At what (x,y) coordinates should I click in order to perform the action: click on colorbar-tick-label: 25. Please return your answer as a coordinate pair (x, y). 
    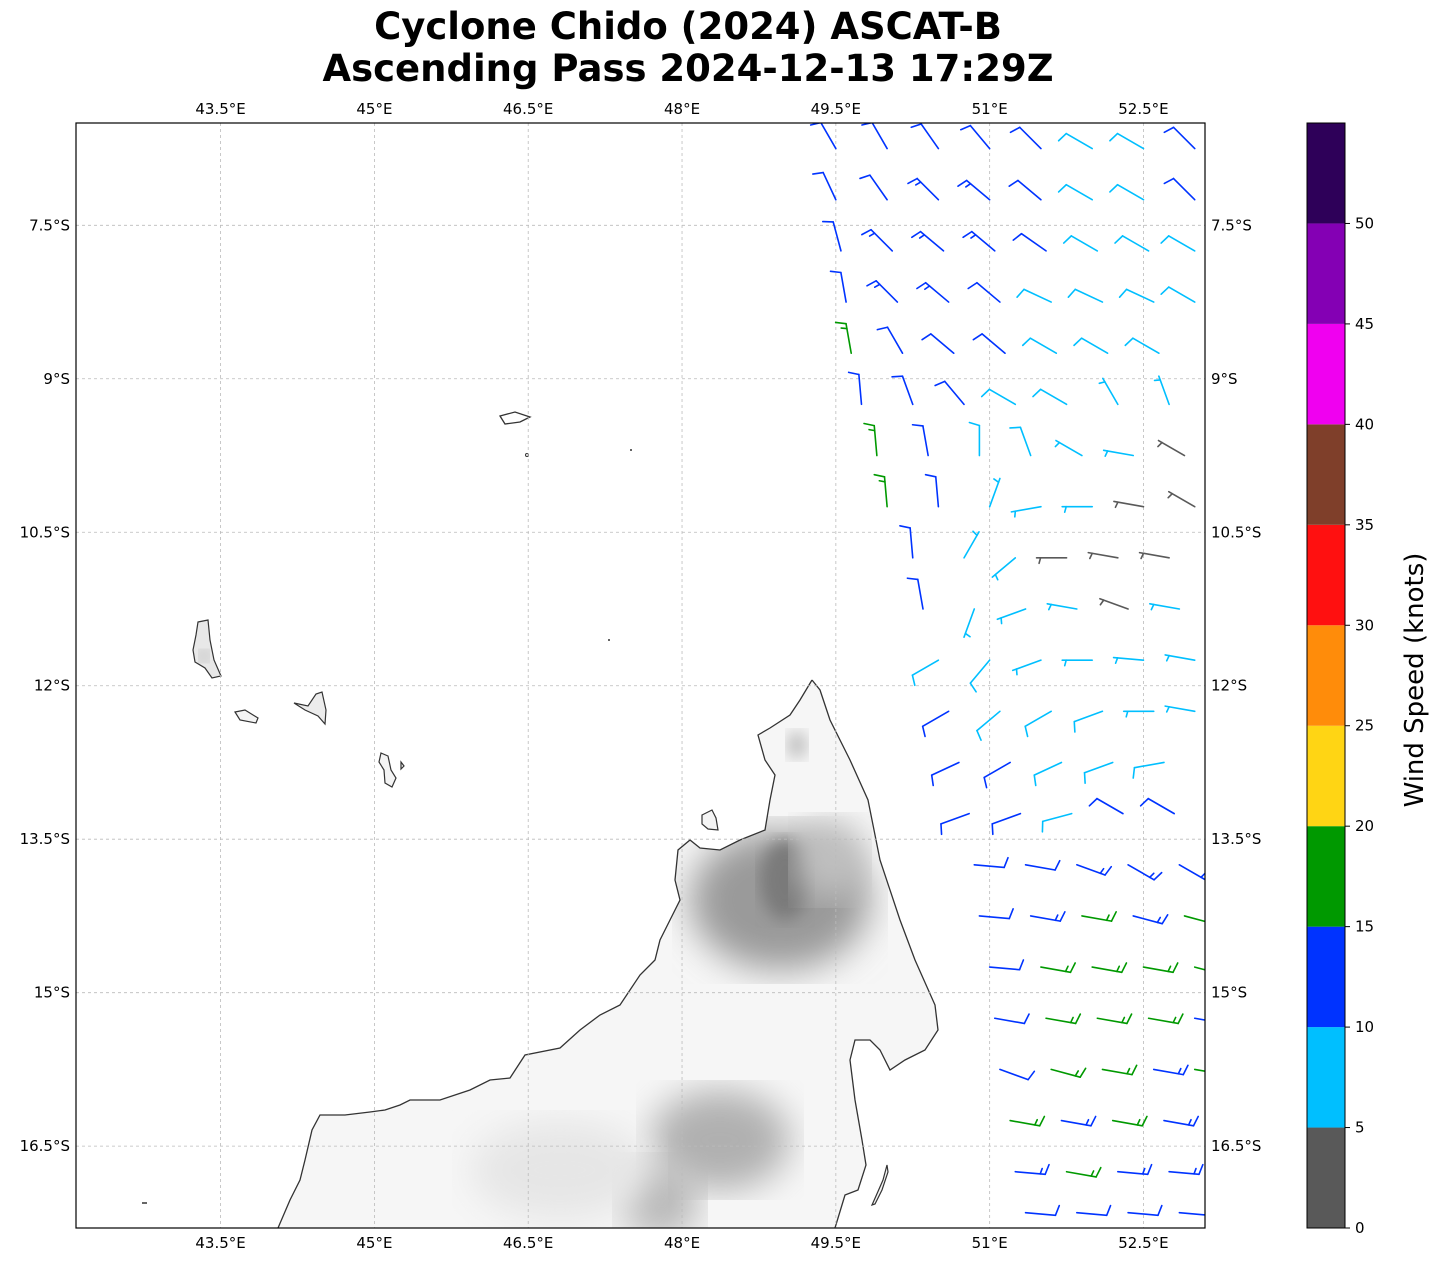
    Looking at the image, I should click on (1364, 726).